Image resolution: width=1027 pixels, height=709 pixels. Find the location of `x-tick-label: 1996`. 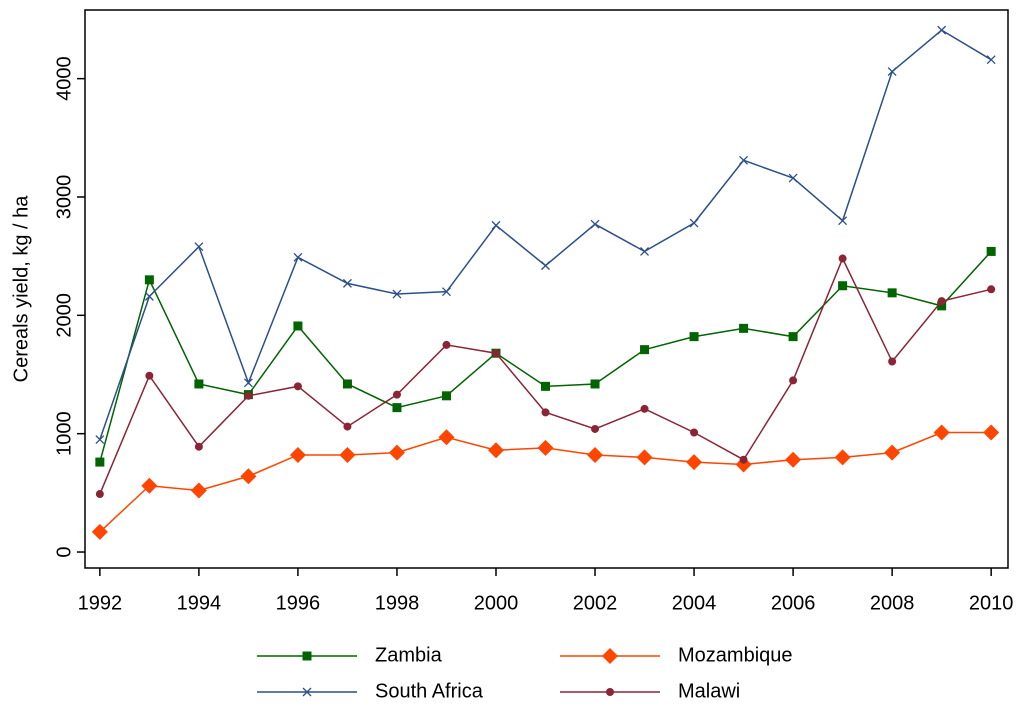

x-tick-label: 1996 is located at coordinates (298, 603).